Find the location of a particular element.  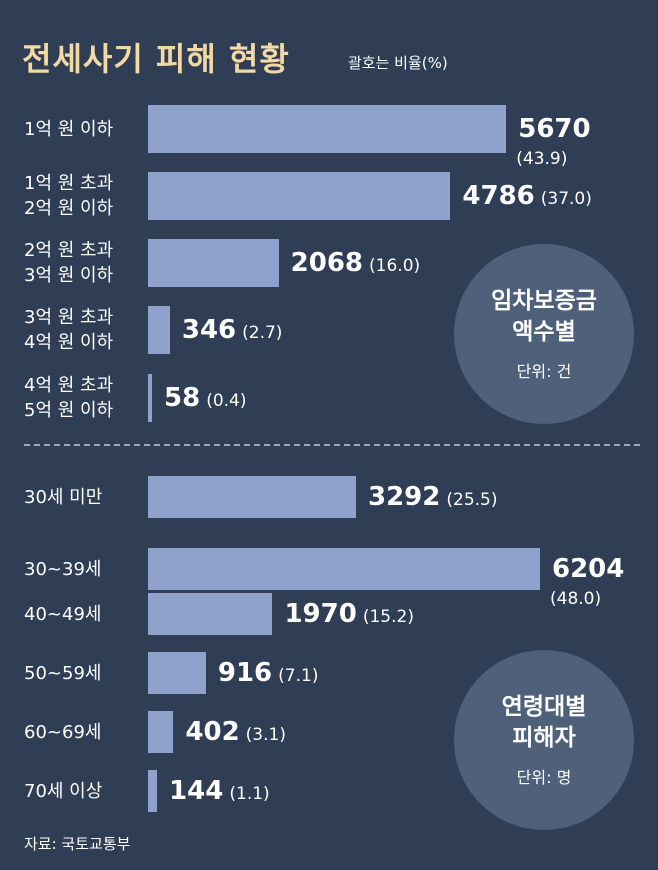

age-category-label-line: 50~59세 is located at coordinates (63, 673).